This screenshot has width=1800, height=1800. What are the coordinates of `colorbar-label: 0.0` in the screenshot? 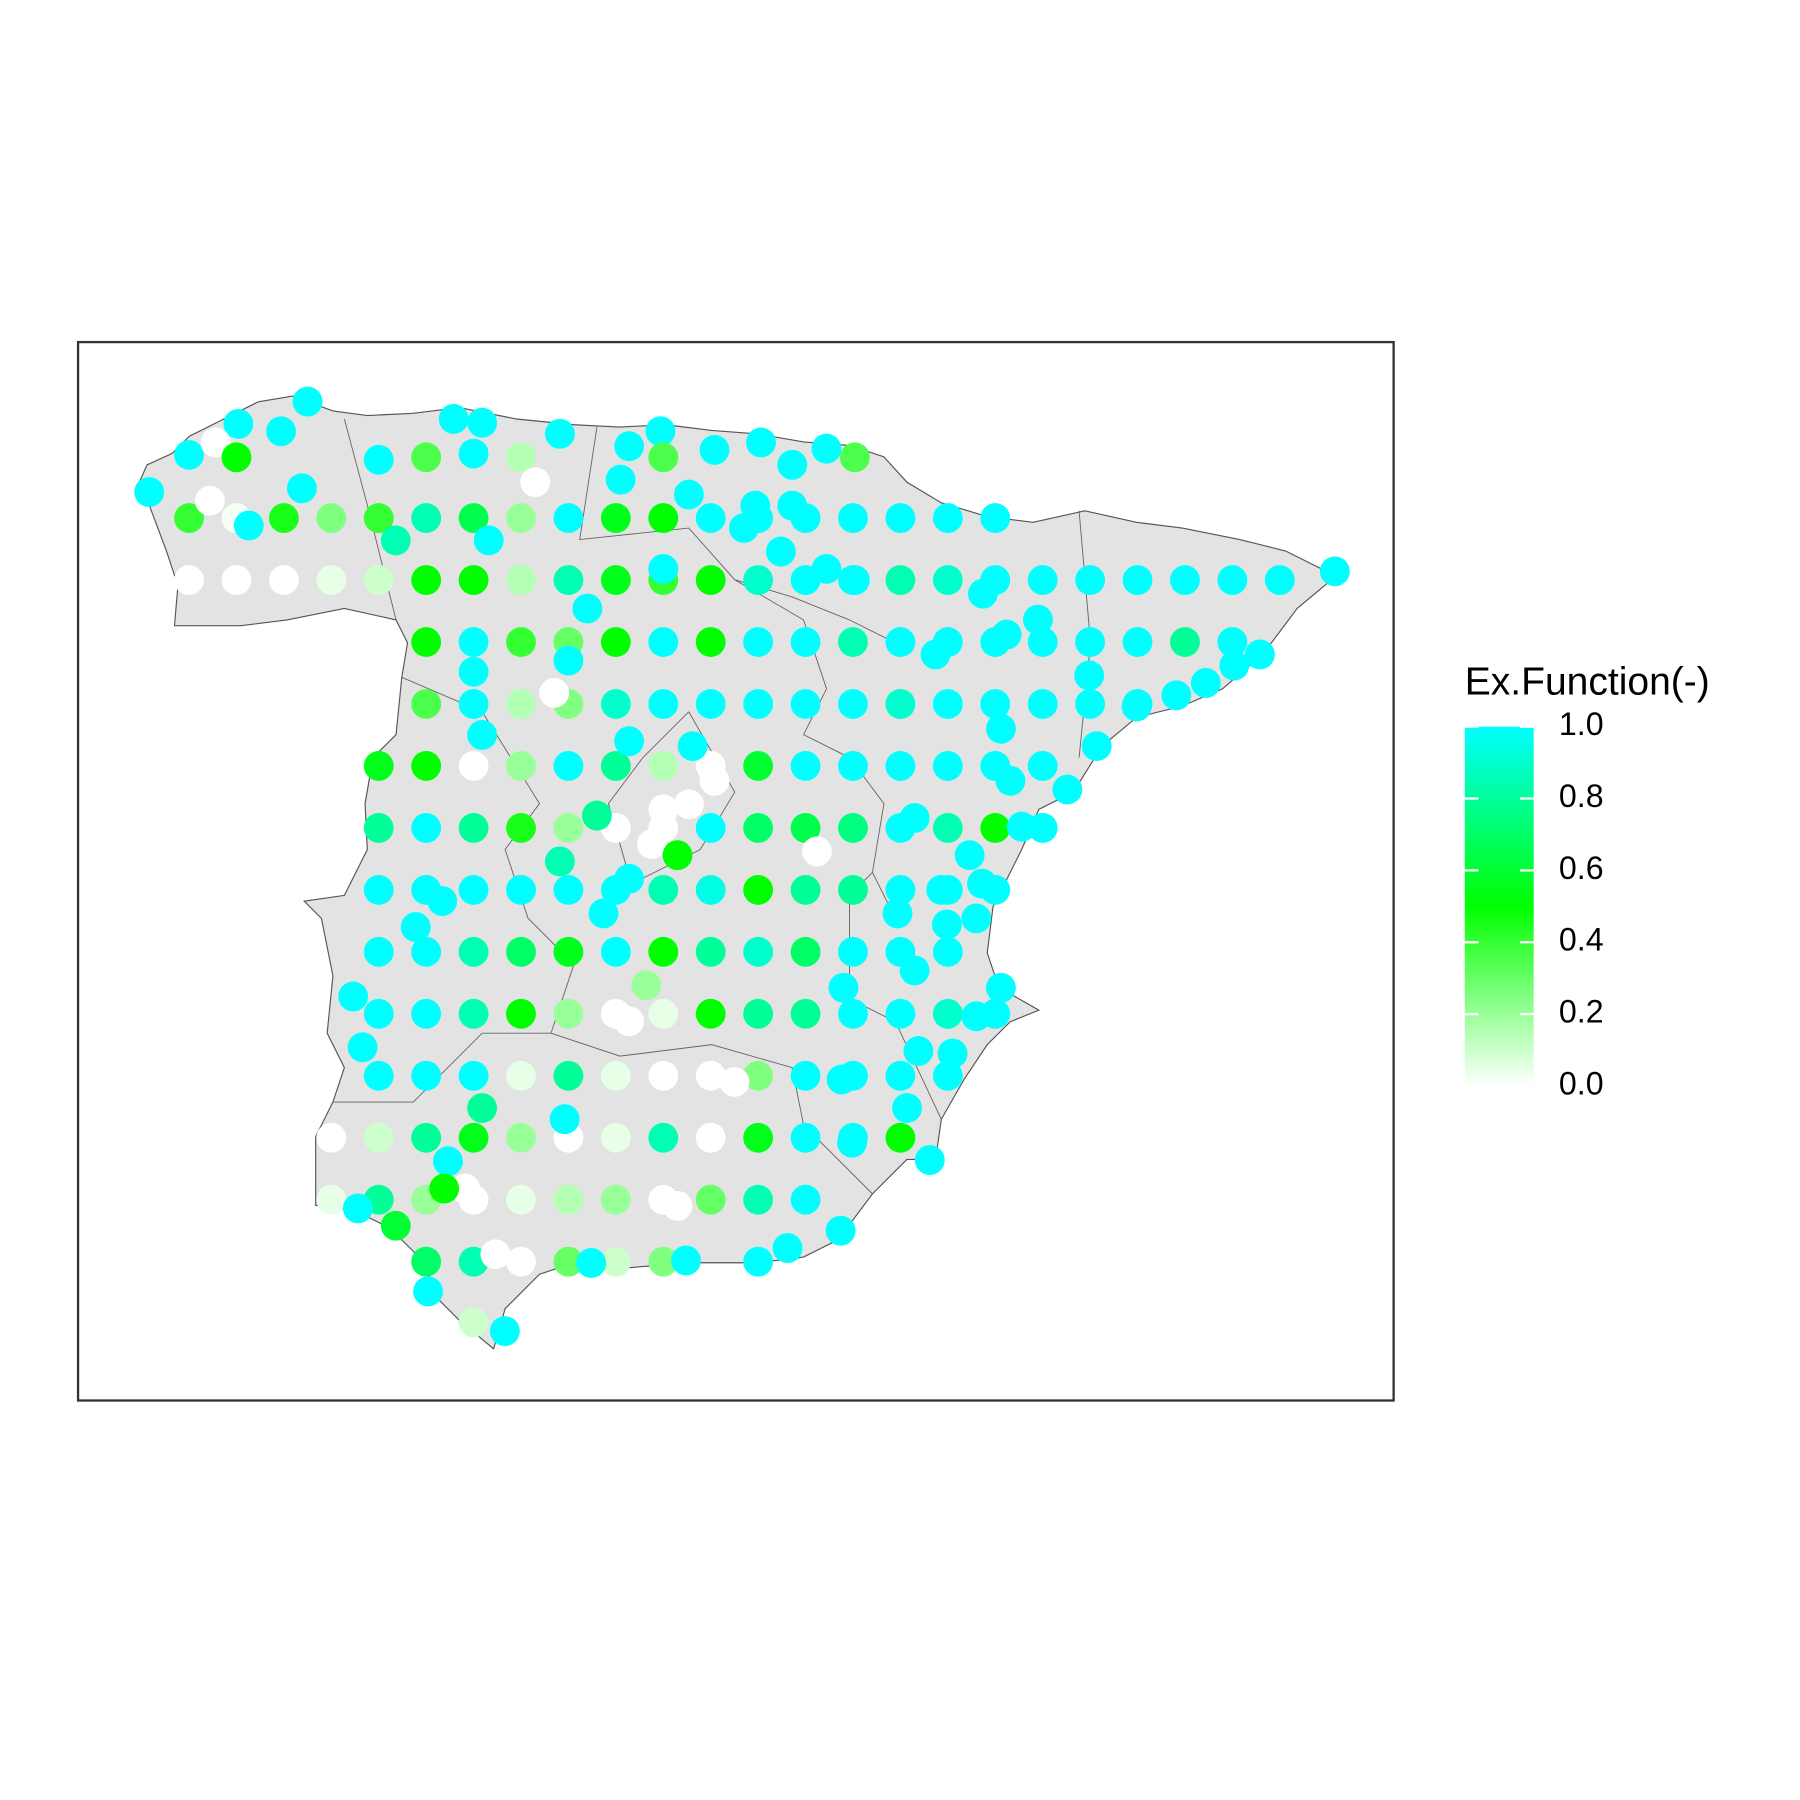 It's located at (1581, 1083).